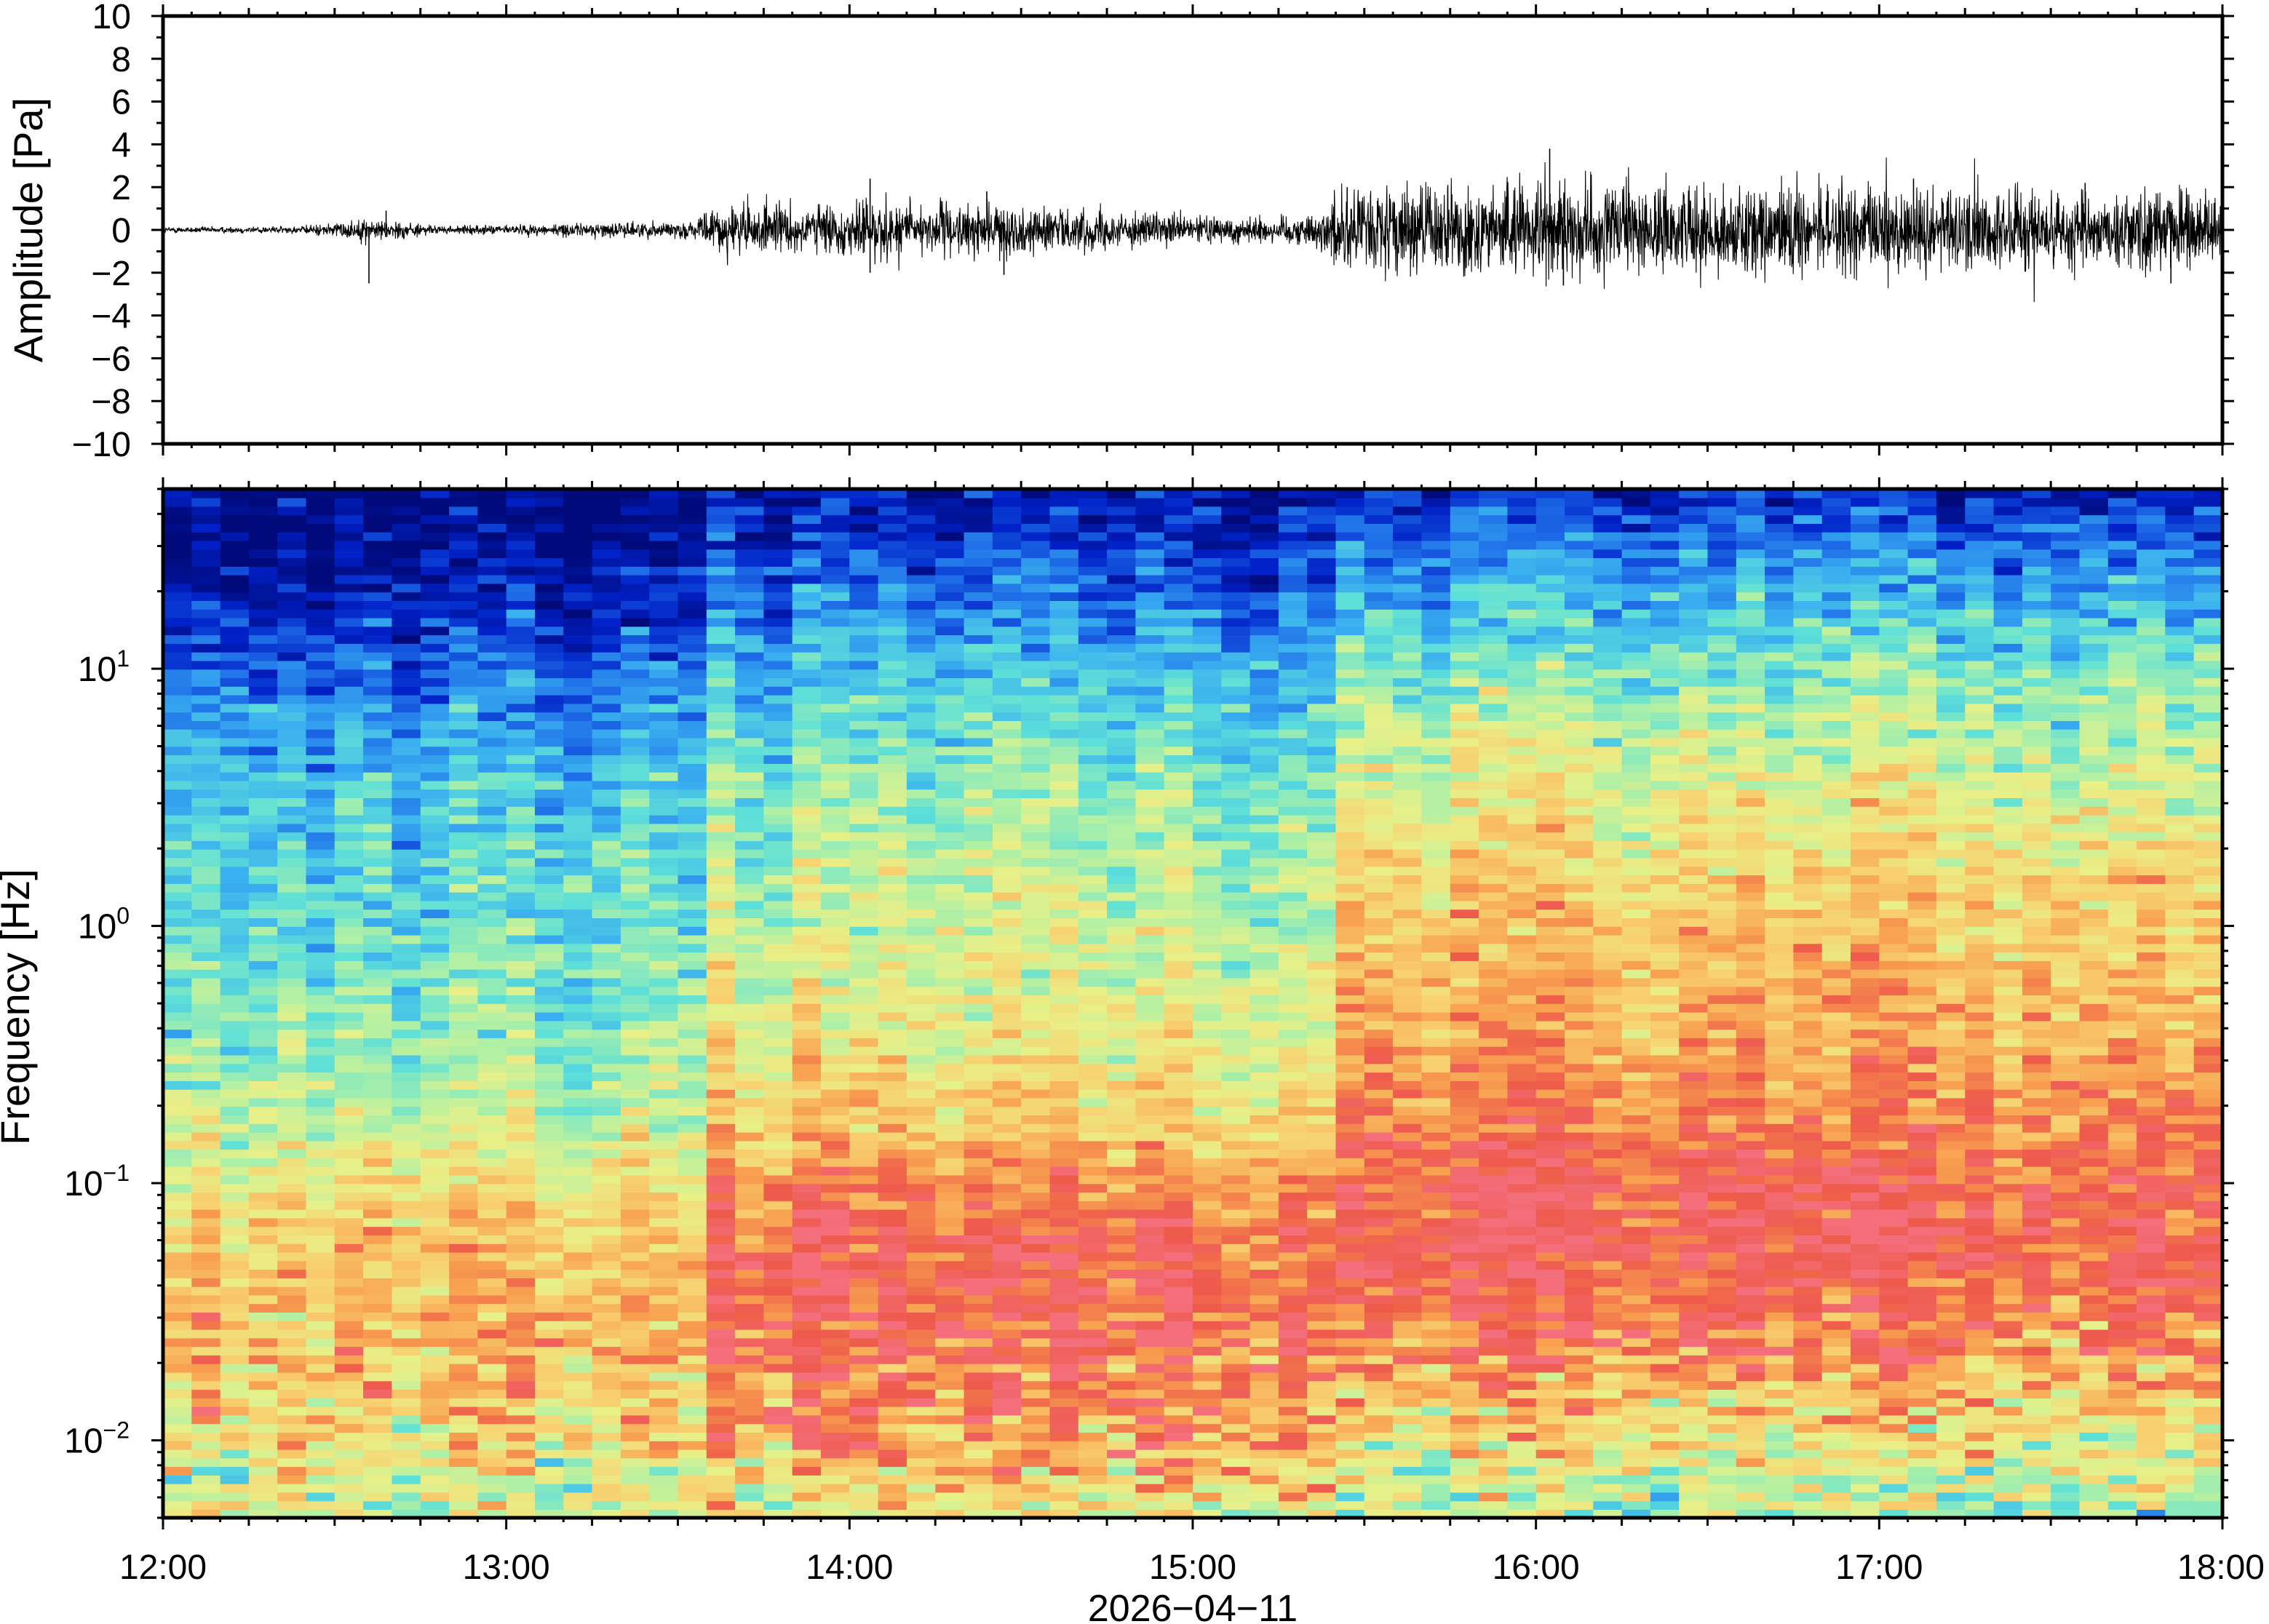 The image size is (2269, 1624). What do you see at coordinates (101, 445) in the screenshot?
I see `wave-ytick-label: −10` at bounding box center [101, 445].